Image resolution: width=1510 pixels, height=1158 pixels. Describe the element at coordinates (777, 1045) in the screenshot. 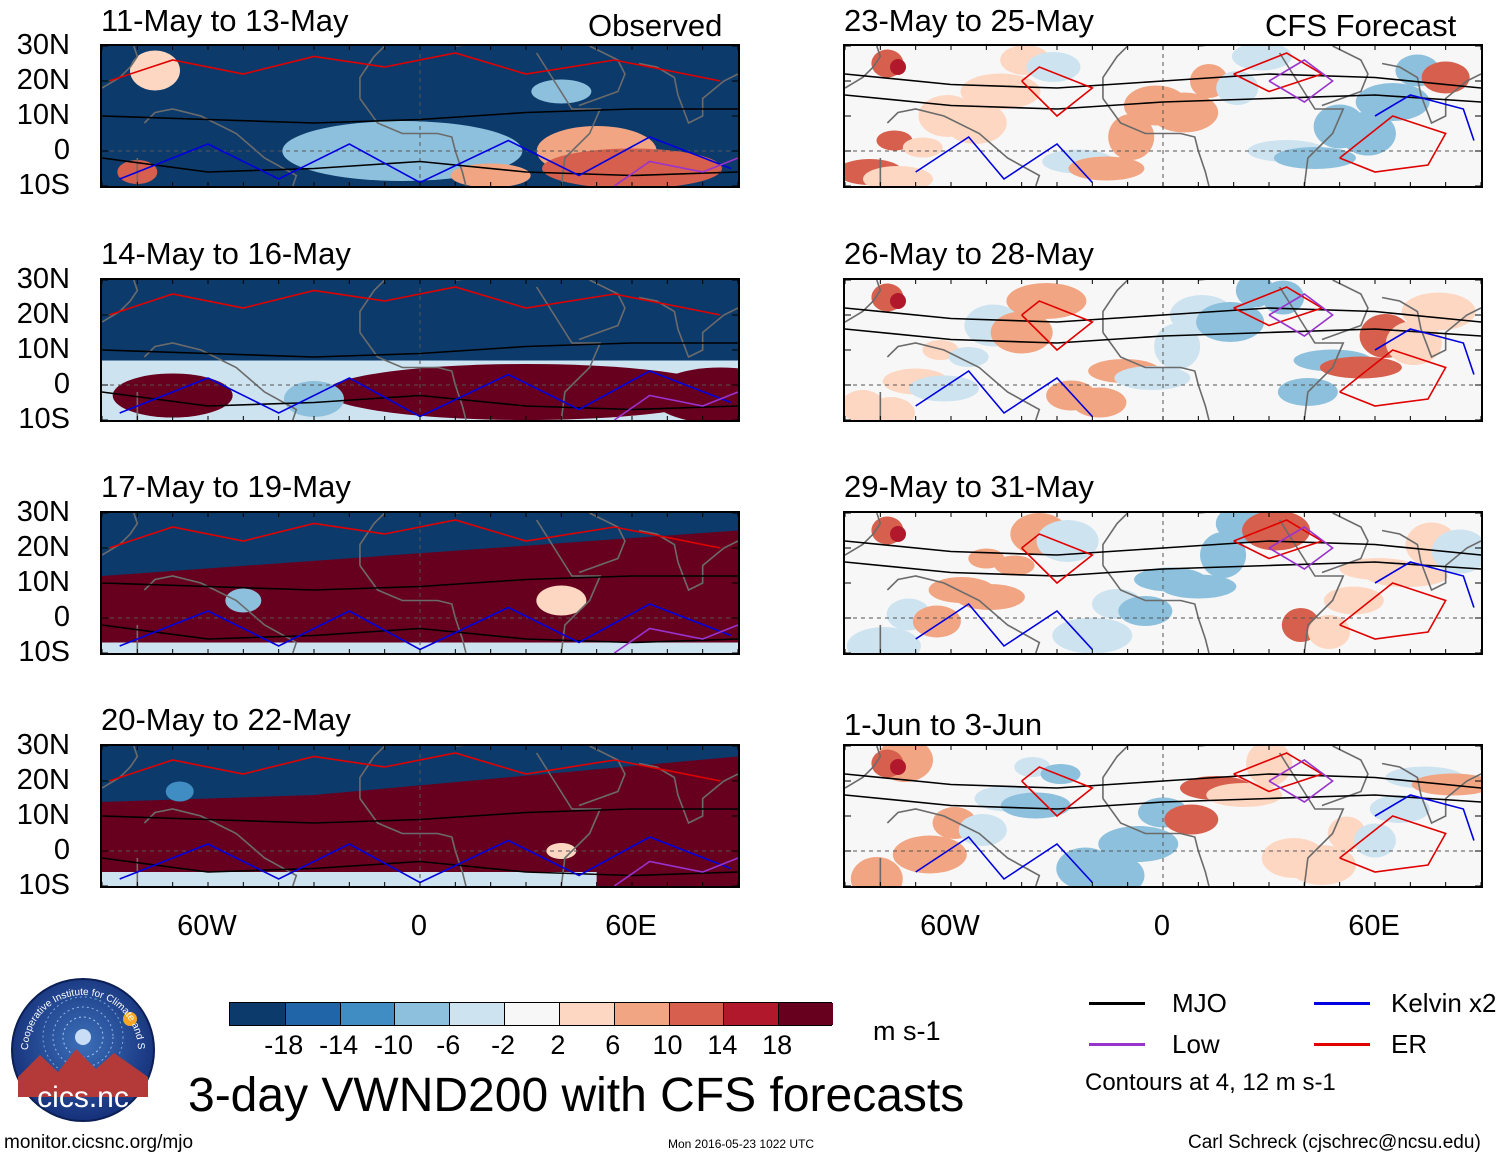

I see `colorbar-tick: 18` at that location.